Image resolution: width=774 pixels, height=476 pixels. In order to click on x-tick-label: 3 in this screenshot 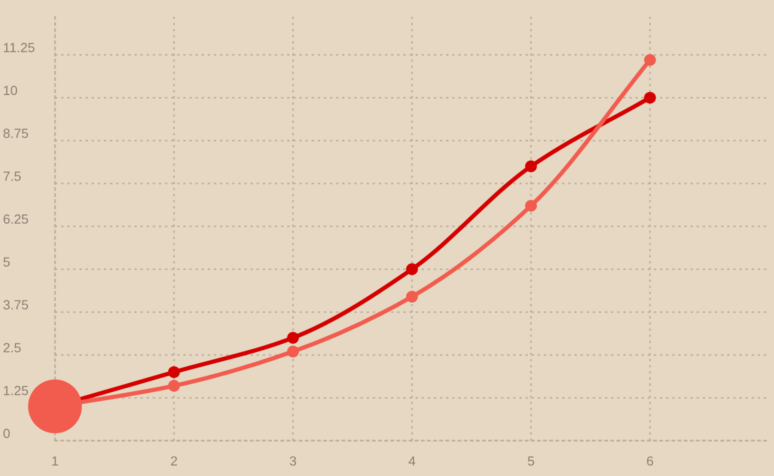, I will do `click(293, 461)`.